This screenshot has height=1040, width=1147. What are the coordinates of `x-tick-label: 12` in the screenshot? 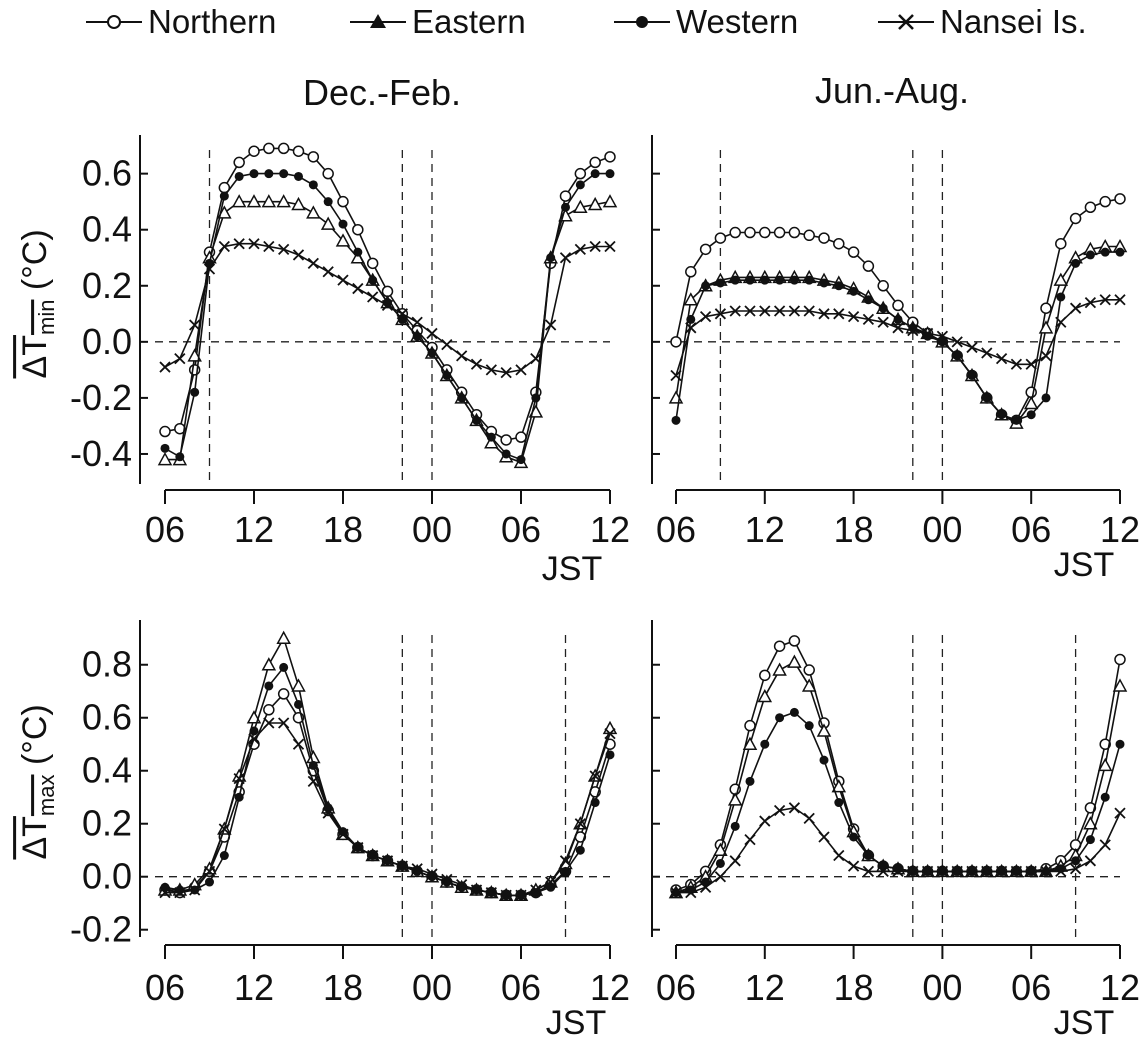 It's located at (254, 529).